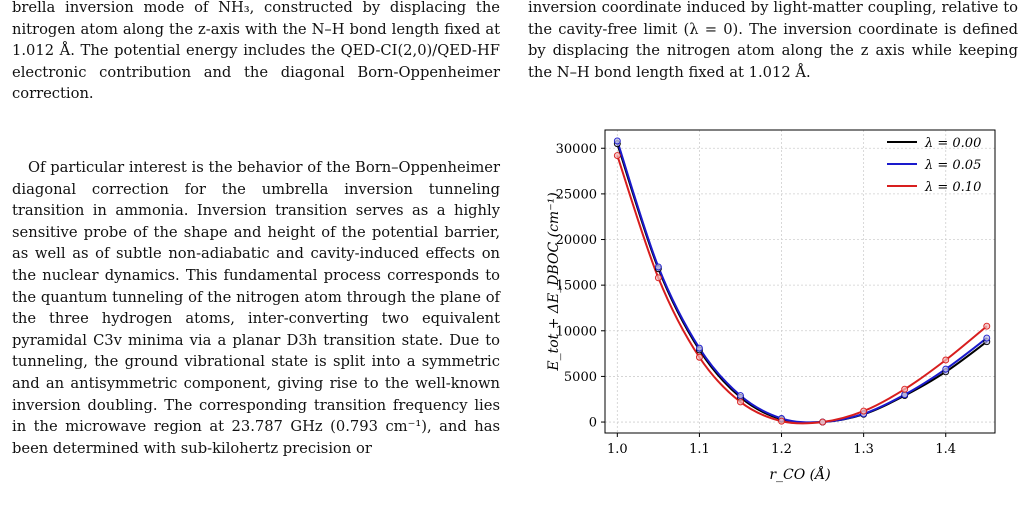  I want to click on x-tick-label: 1.0, so click(617, 449).